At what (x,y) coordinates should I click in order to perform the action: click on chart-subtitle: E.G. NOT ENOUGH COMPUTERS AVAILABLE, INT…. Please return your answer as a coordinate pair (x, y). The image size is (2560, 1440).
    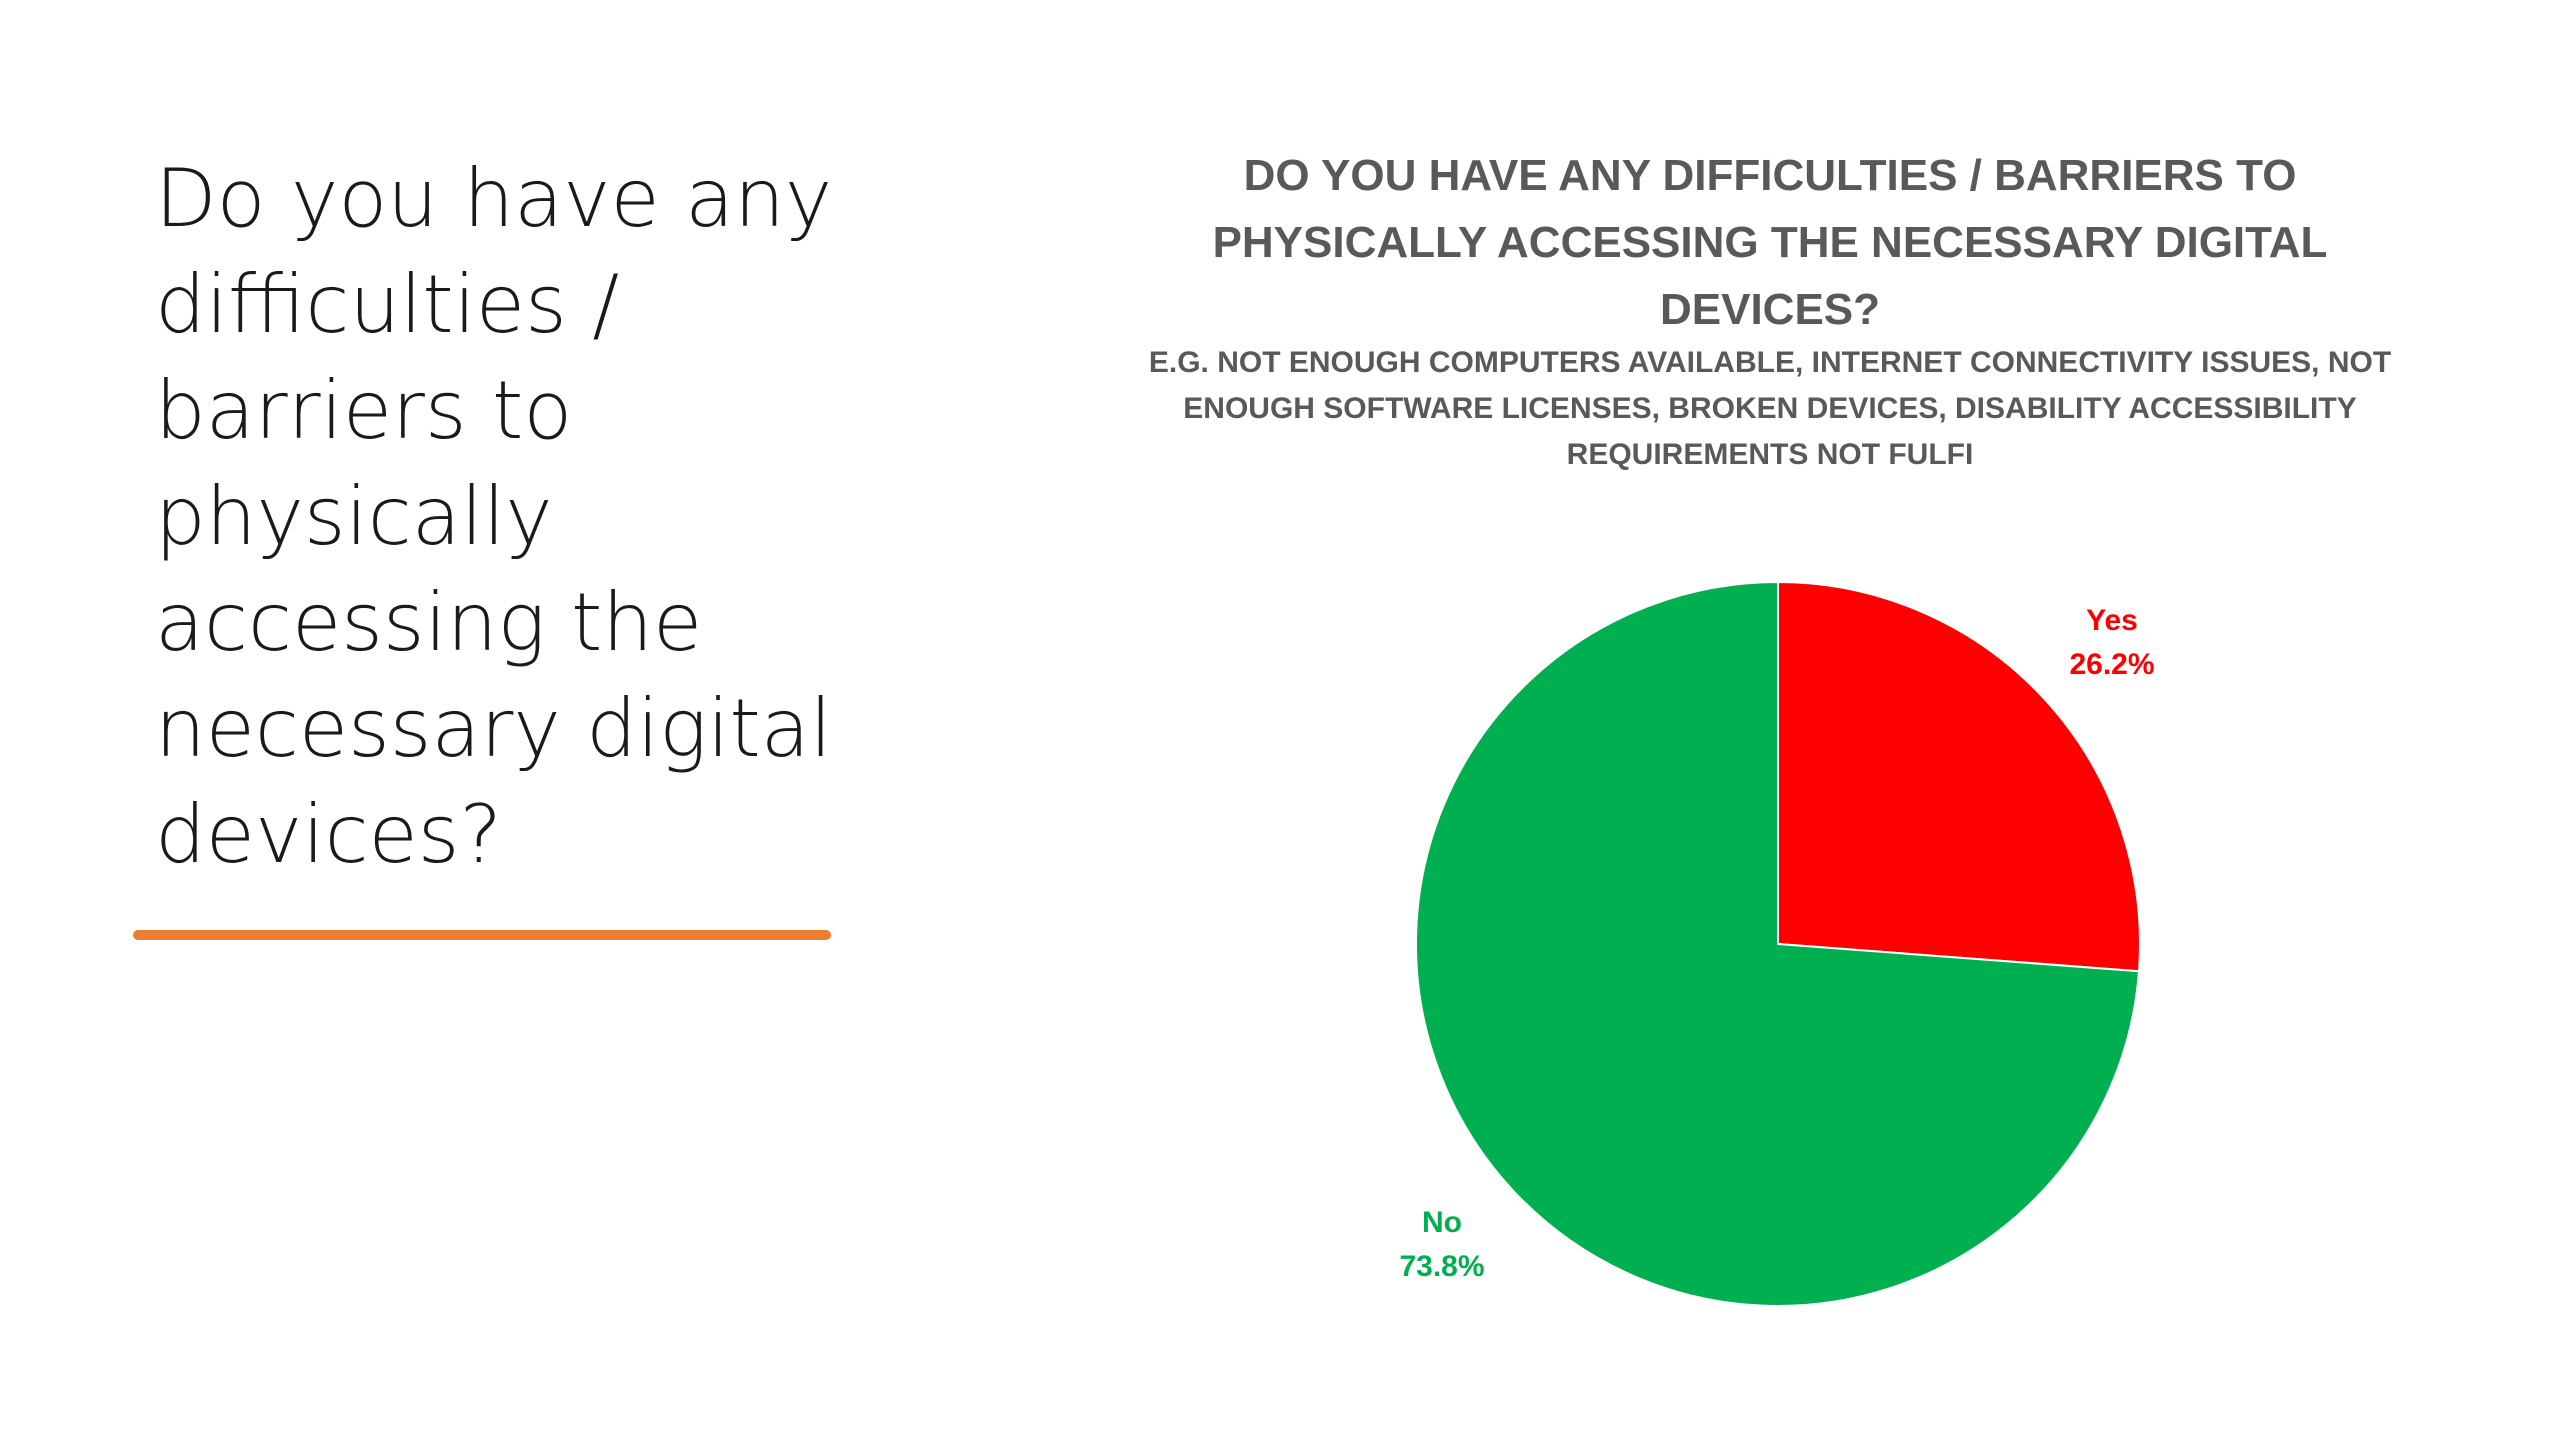
    Looking at the image, I should click on (1770, 408).